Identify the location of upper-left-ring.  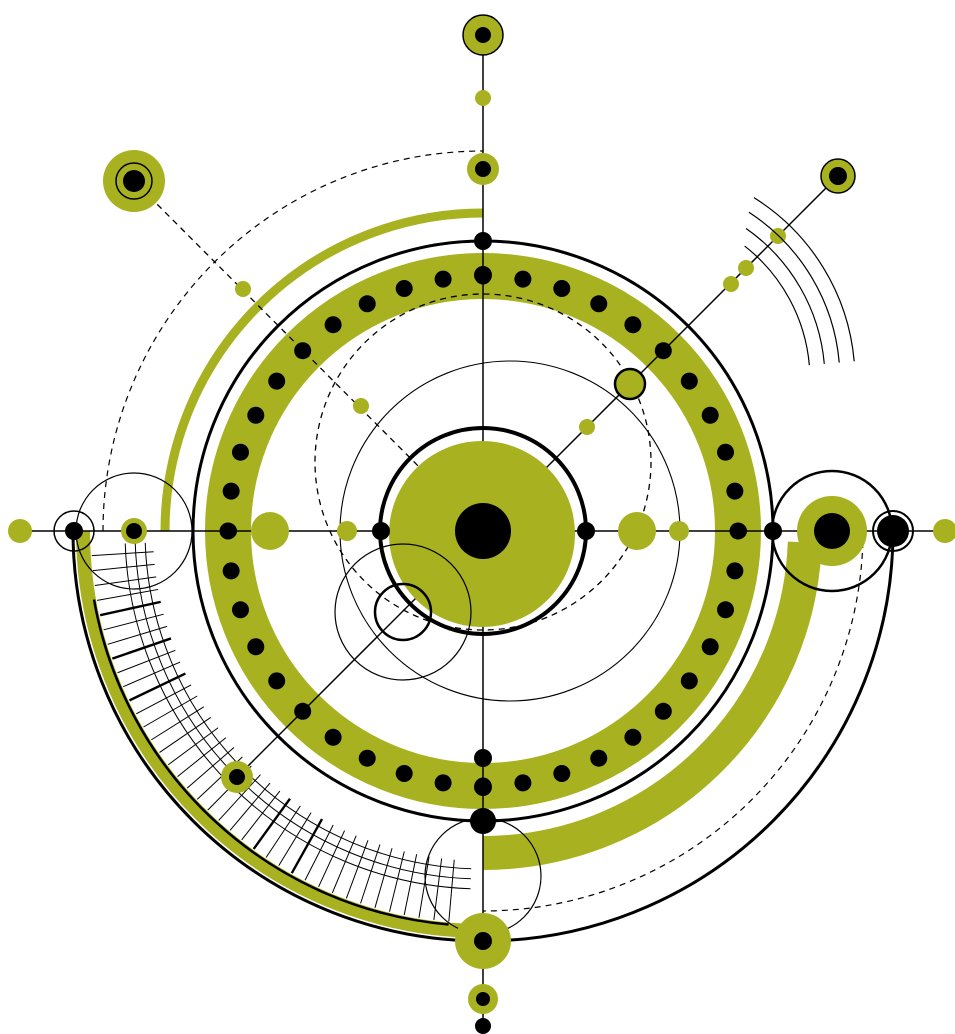
(134, 181).